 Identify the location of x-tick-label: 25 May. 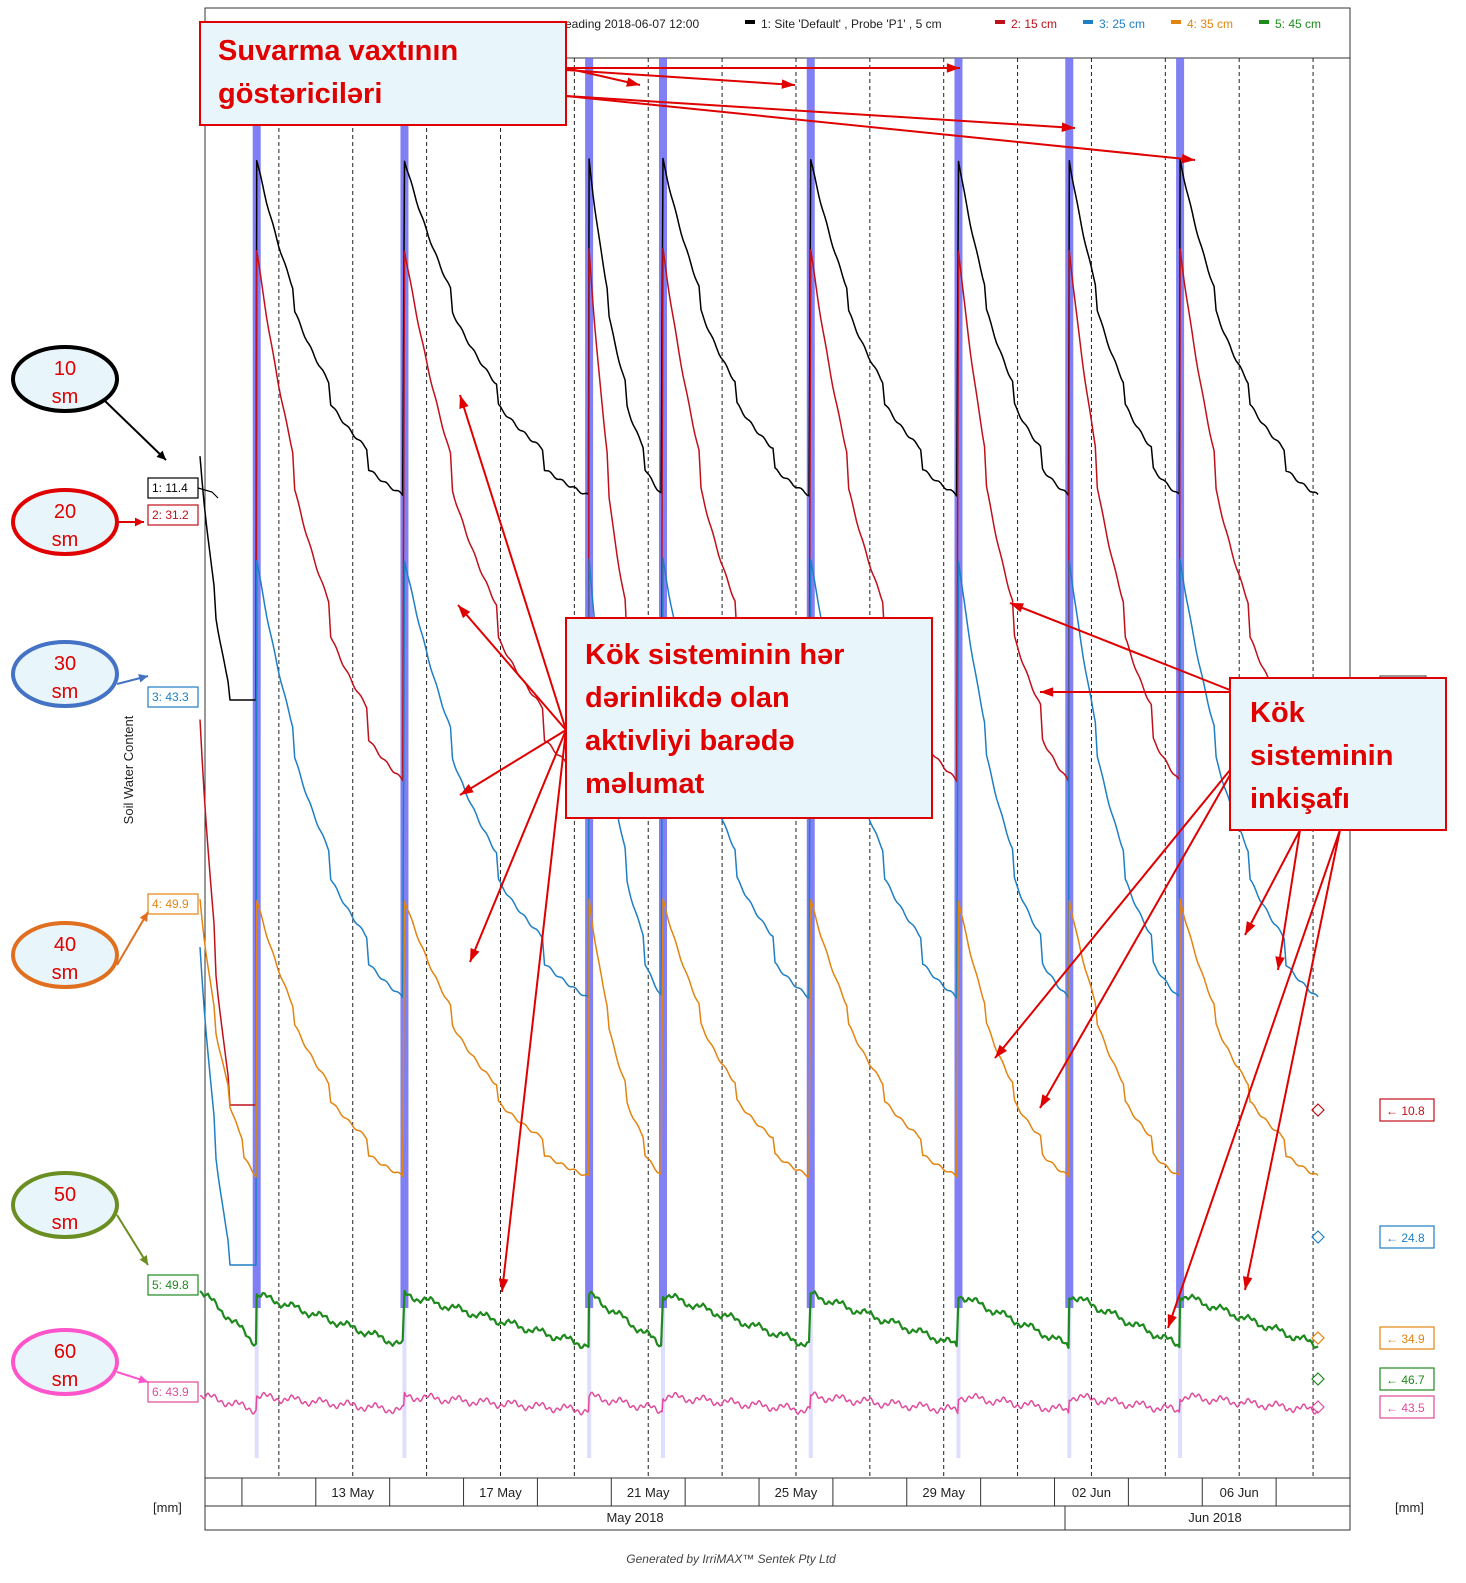
(796, 1492).